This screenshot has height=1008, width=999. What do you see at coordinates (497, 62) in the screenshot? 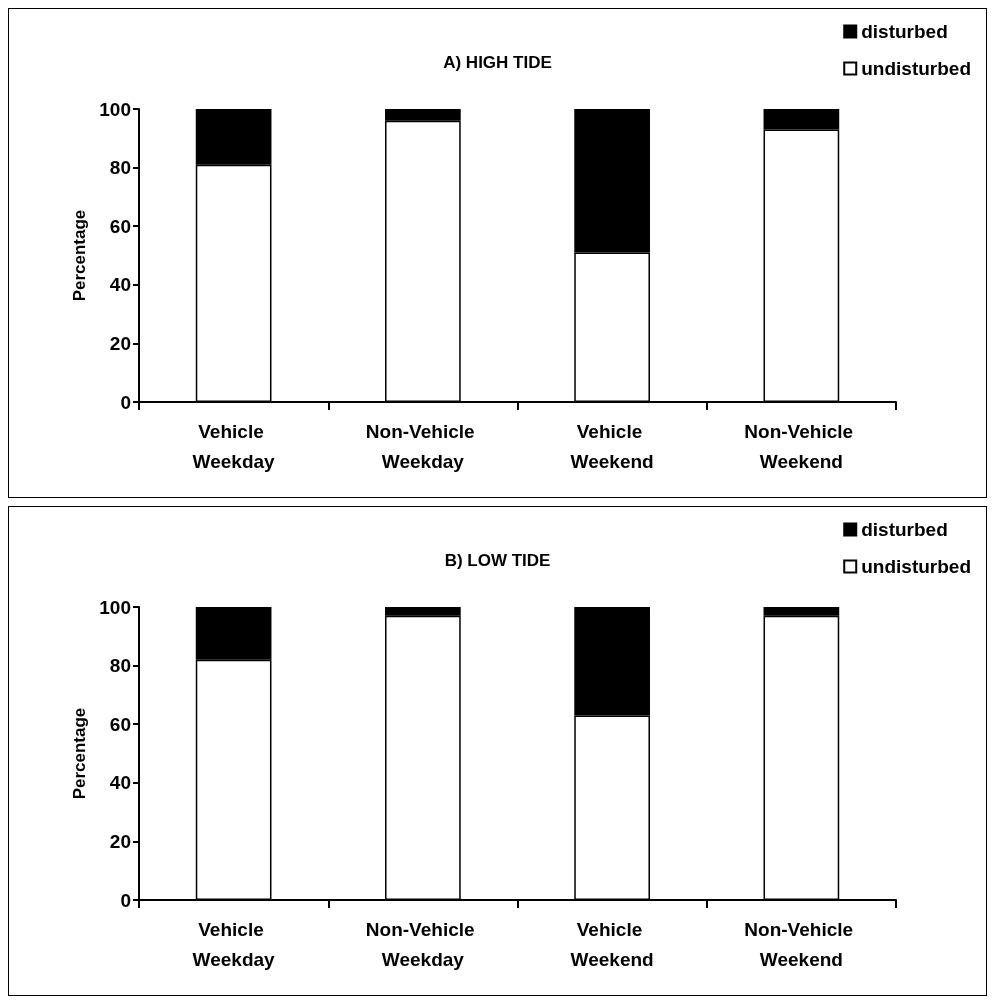
I see `chart-title: A) HIGH TIDE` at bounding box center [497, 62].